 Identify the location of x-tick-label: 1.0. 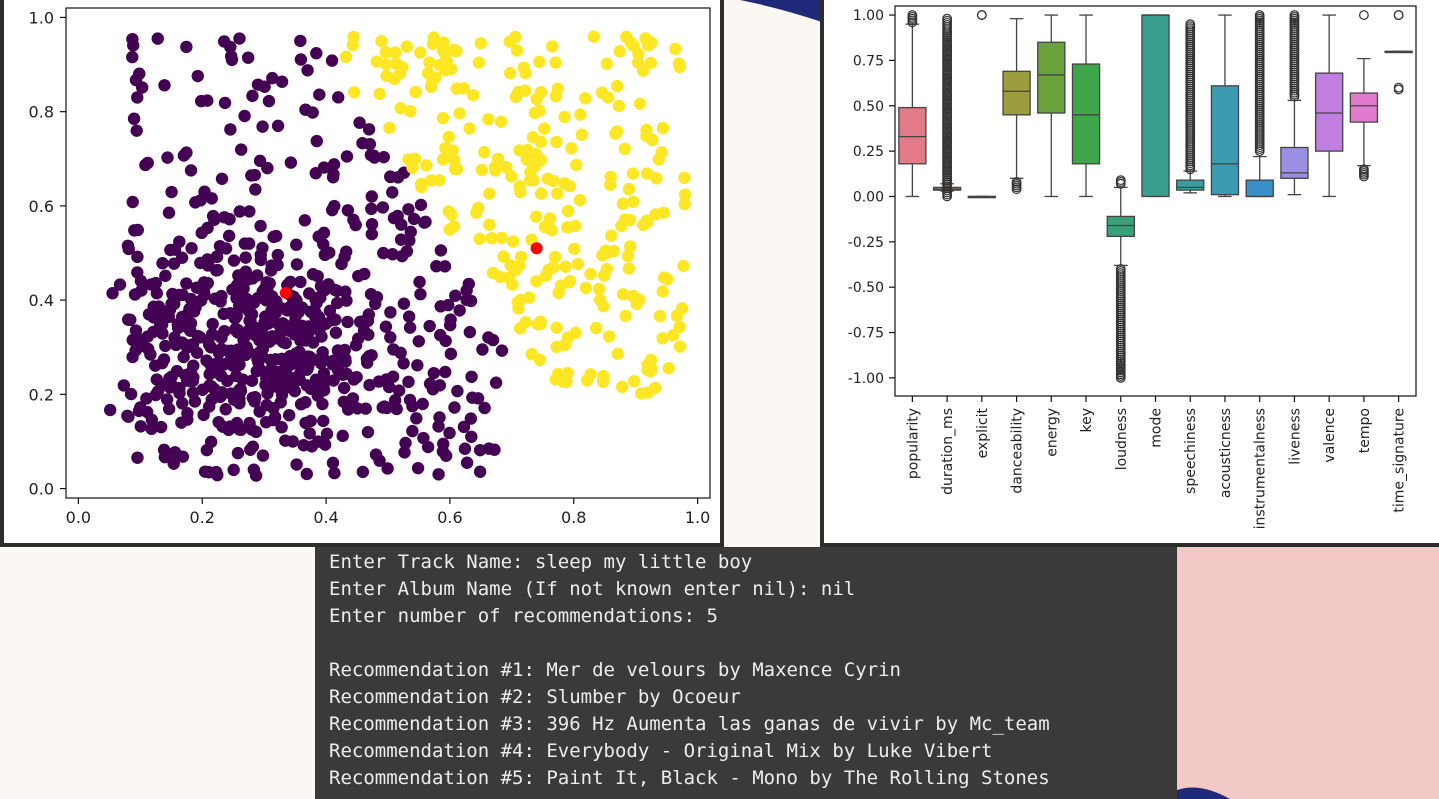
(697, 517).